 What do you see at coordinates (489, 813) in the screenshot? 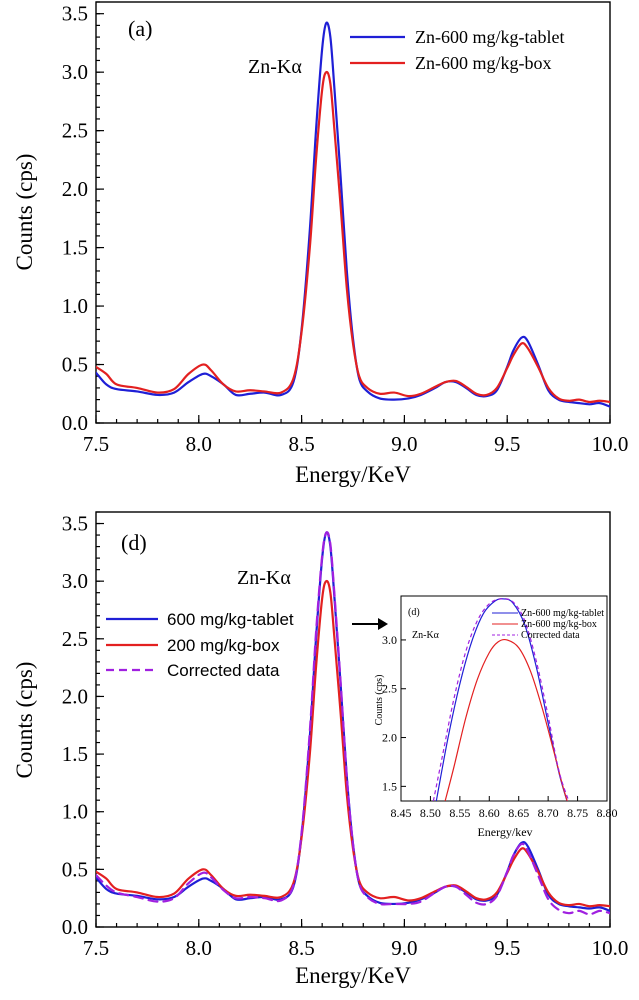
I see `x-tick-label: 8.60` at bounding box center [489, 813].